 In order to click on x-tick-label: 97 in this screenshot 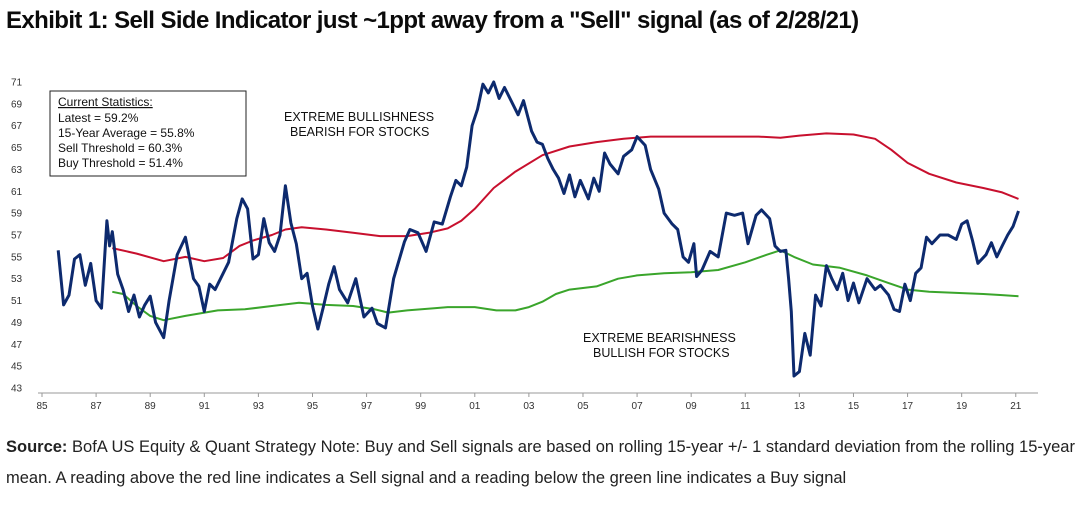, I will do `click(367, 406)`.